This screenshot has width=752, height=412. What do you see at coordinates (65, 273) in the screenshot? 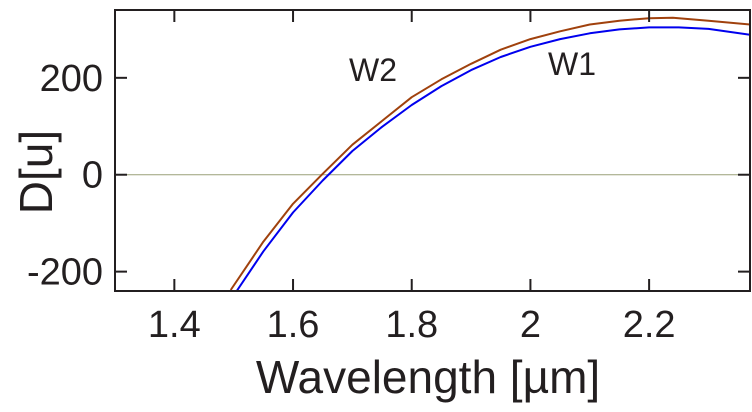
I see `y-tick-label: -200` at bounding box center [65, 273].